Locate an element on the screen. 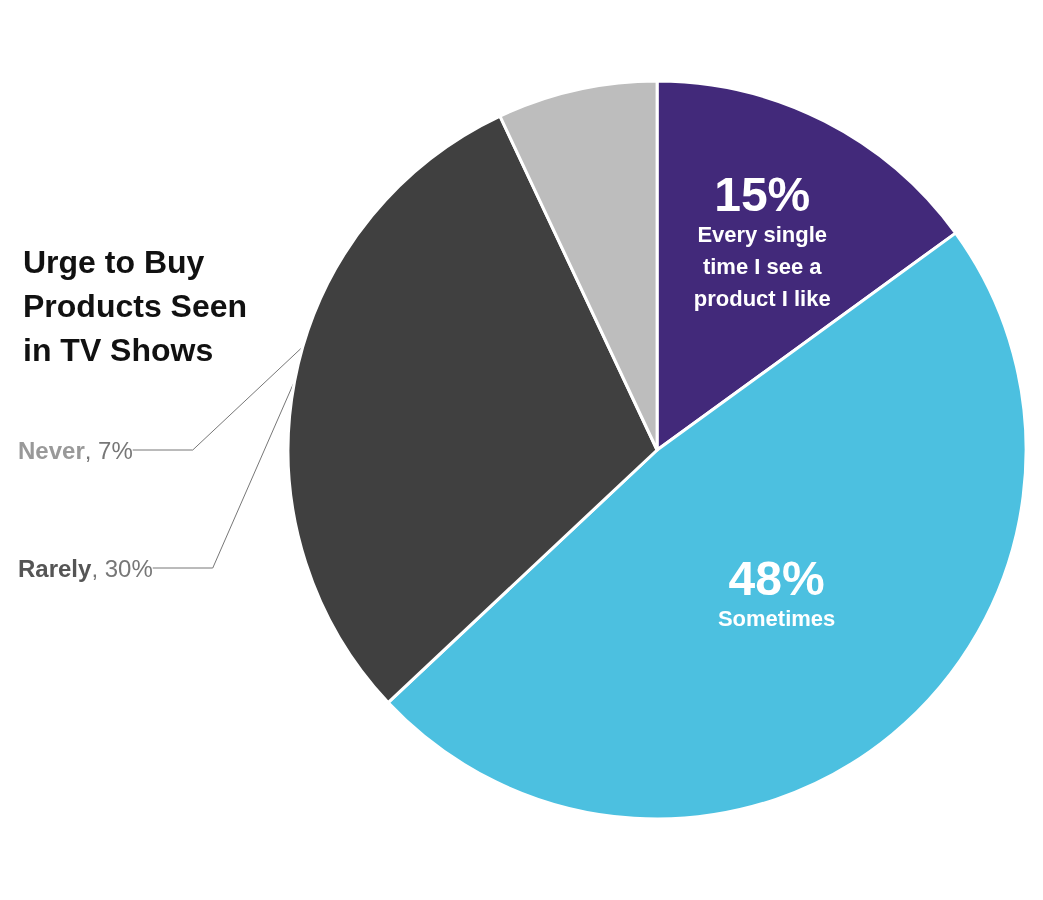  slice-label: Every single time I see a product I like is located at coordinates (762, 267).